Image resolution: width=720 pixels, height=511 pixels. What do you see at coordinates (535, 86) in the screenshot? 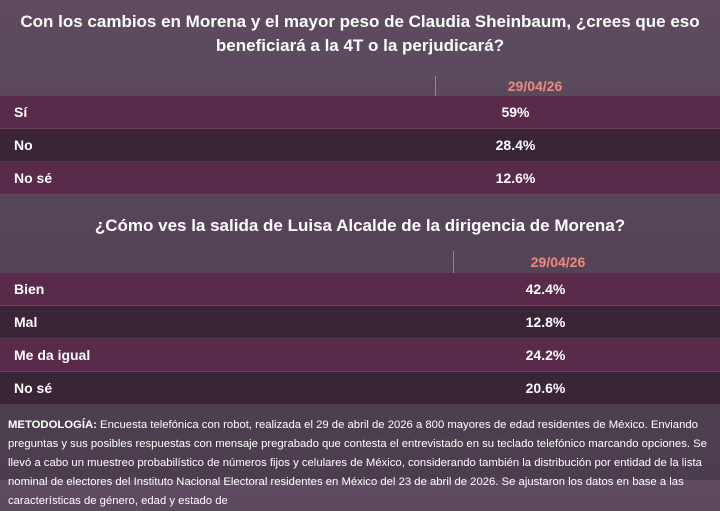
I see `question-1-date-header: 29/04/26` at bounding box center [535, 86].